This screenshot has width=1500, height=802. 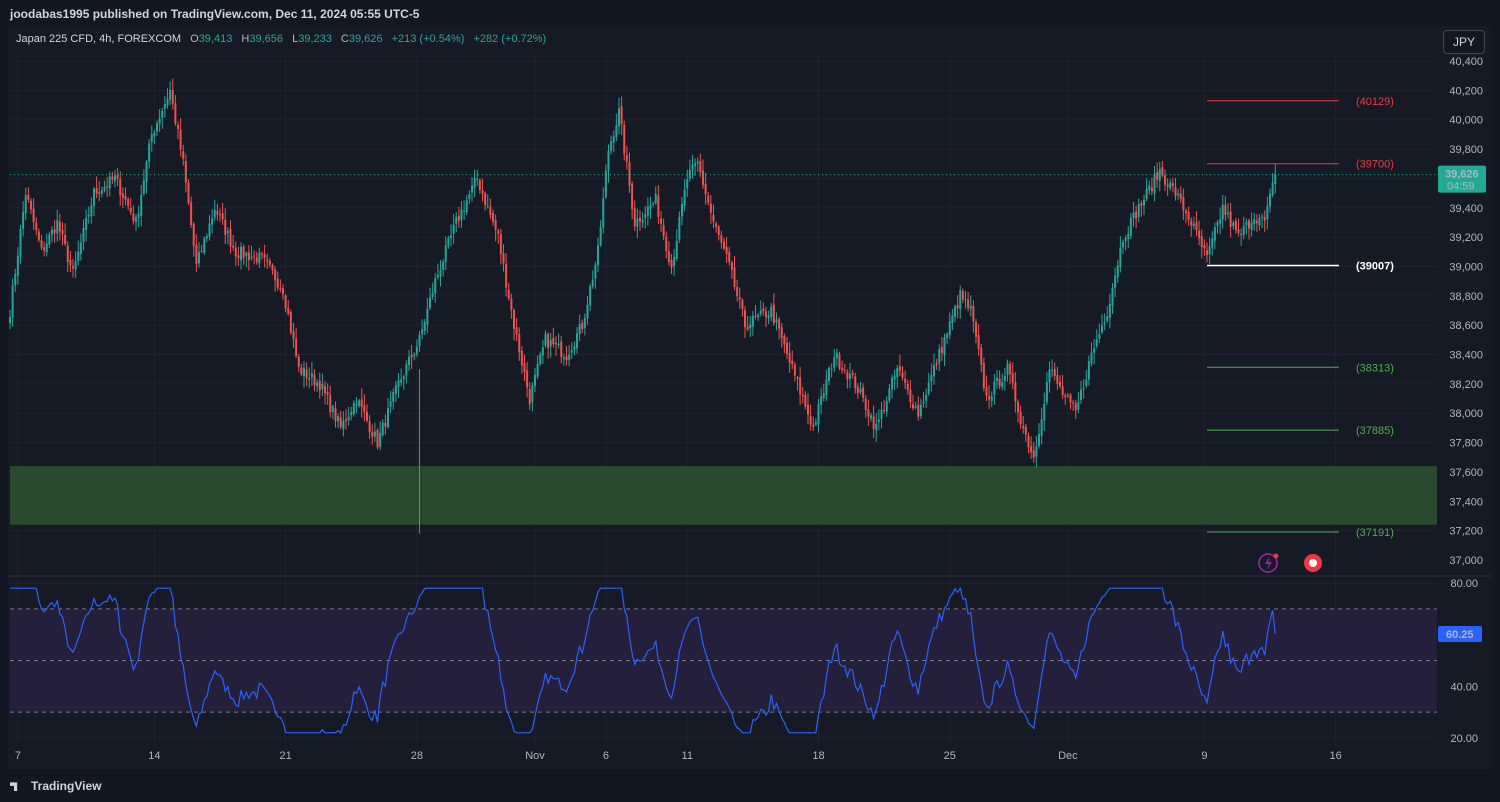 What do you see at coordinates (1375, 266) in the screenshot?
I see `level-label-39007: (39007)` at bounding box center [1375, 266].